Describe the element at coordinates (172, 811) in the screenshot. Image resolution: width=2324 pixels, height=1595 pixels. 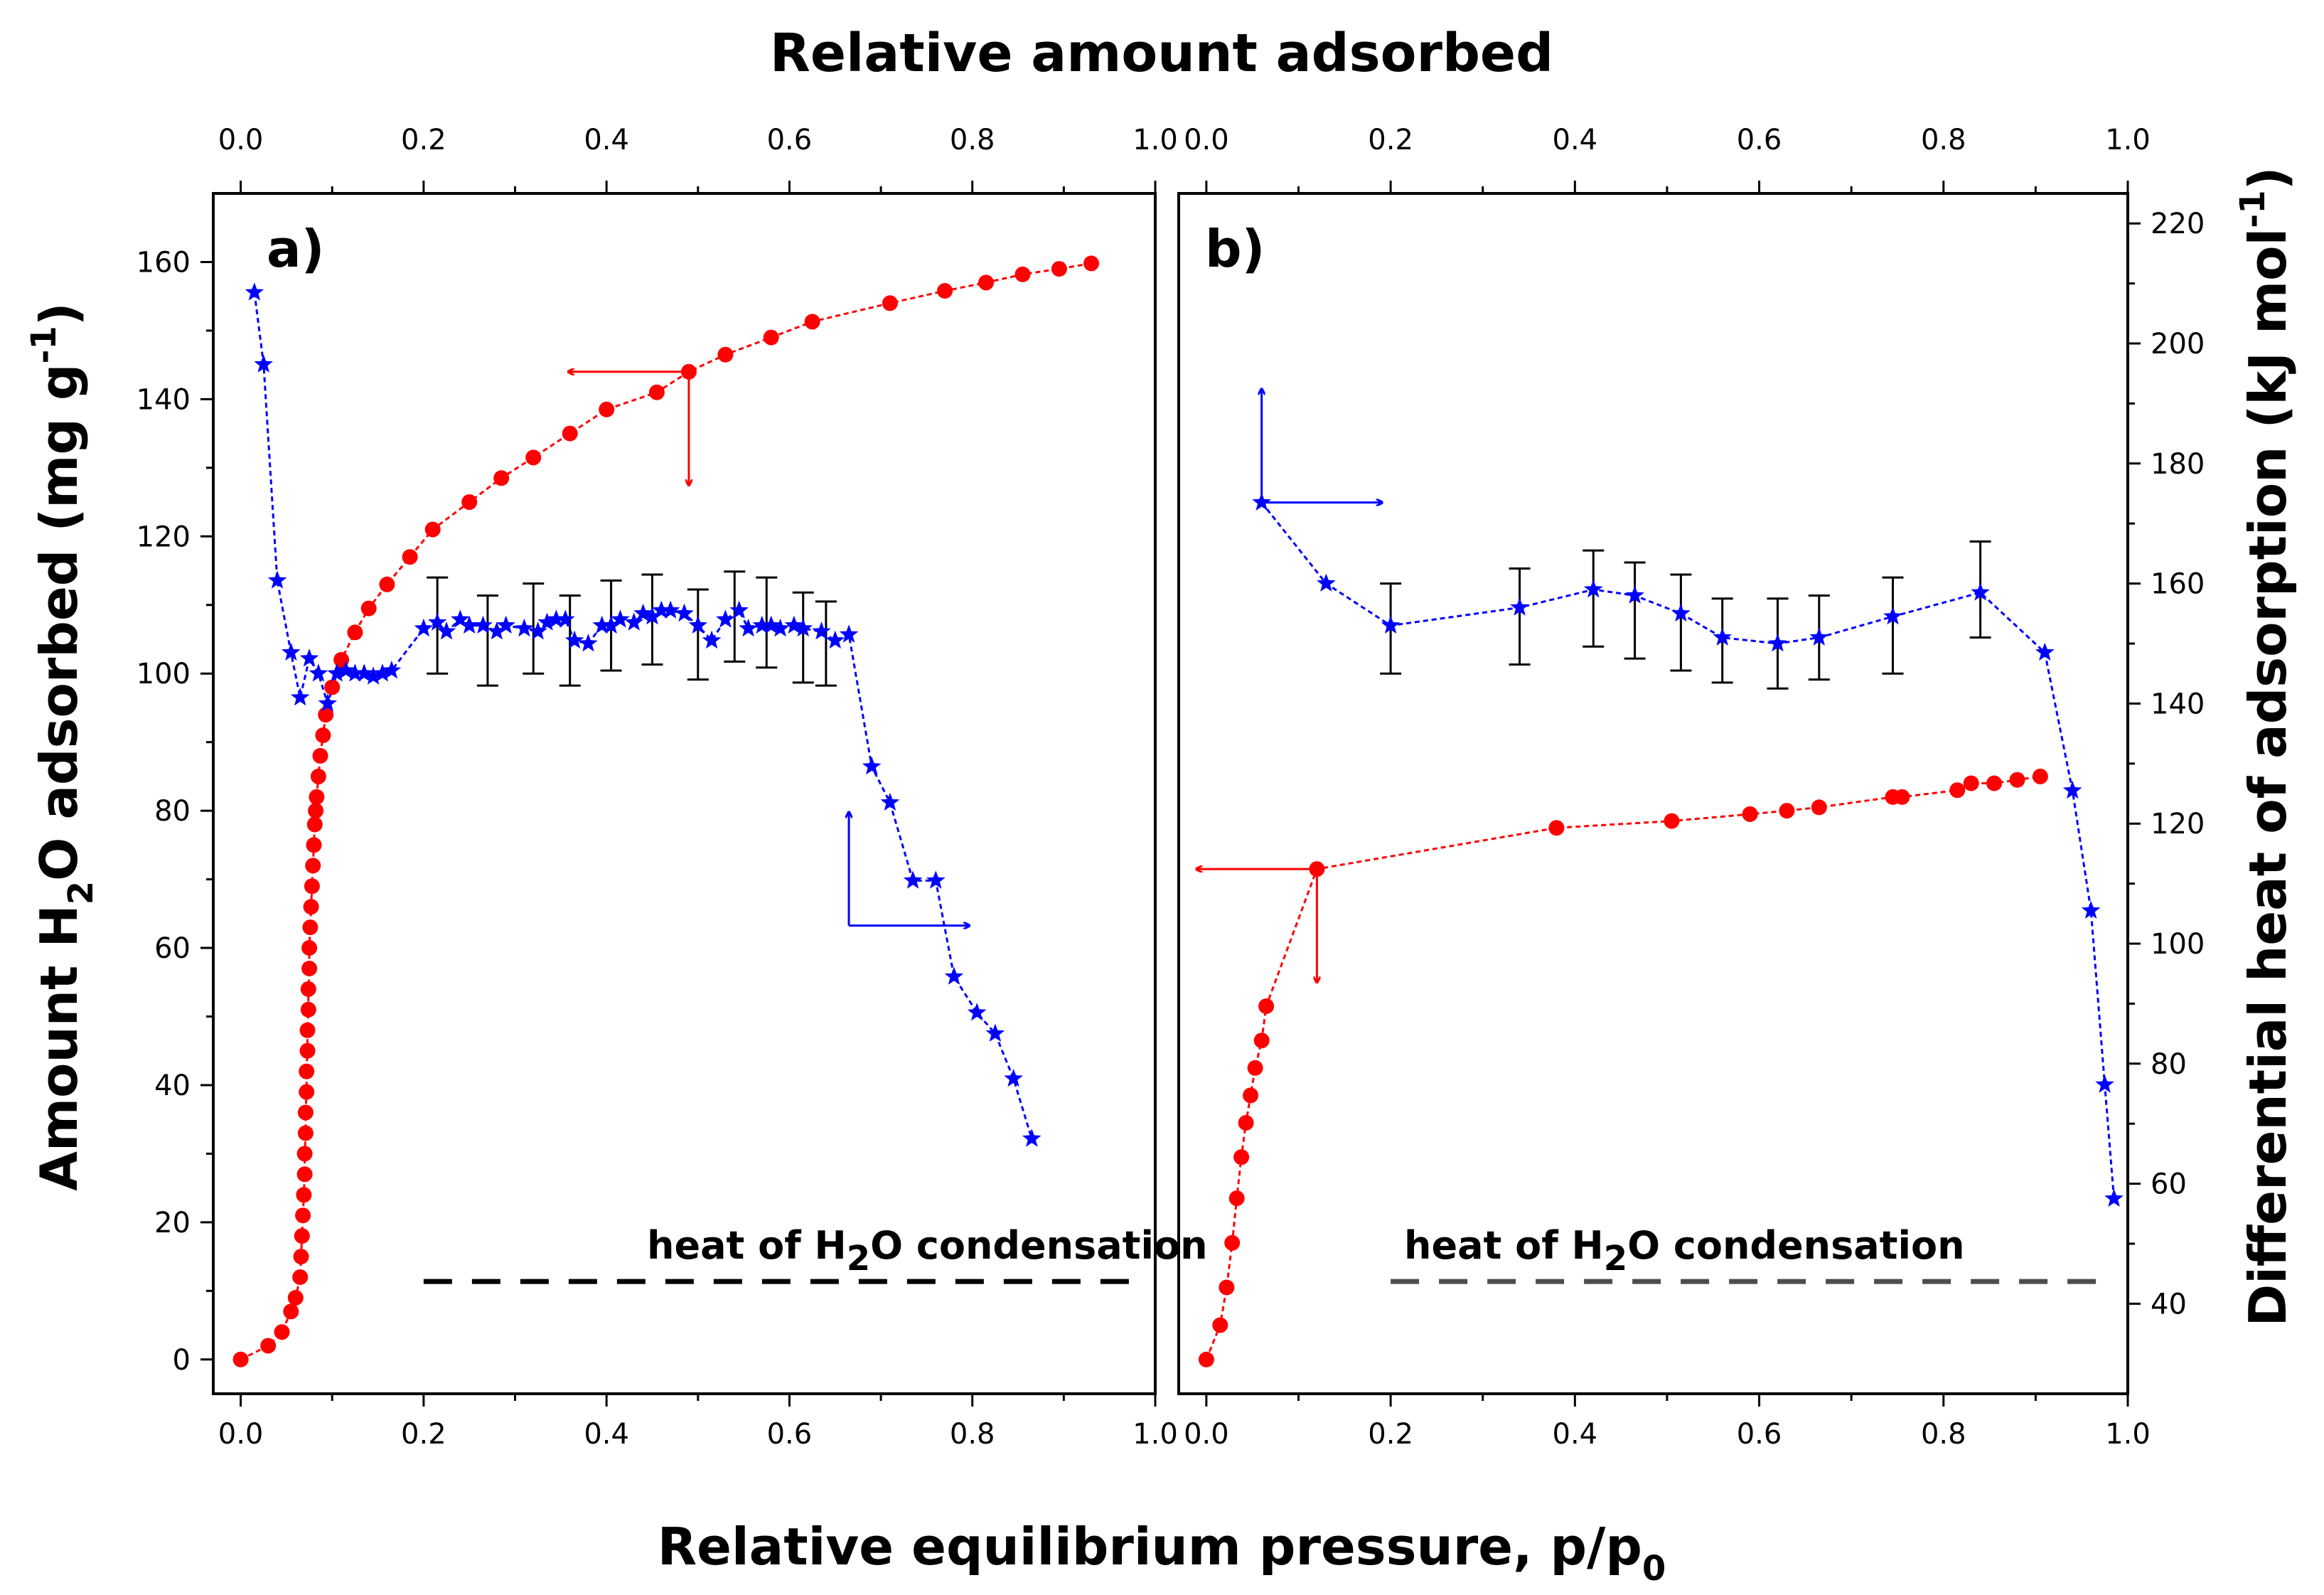
I see `y-left-tick-label: 80` at that location.